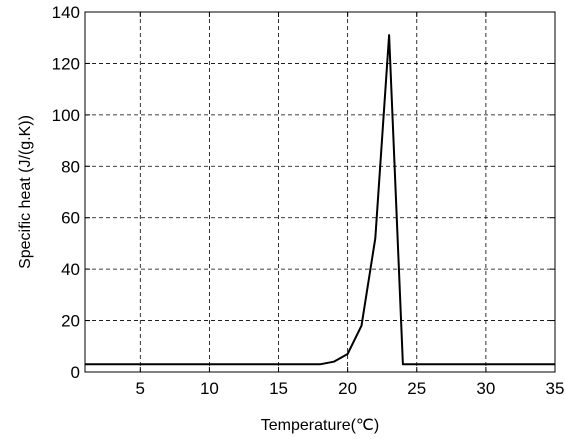 The width and height of the screenshot is (565, 439). What do you see at coordinates (347, 388) in the screenshot?
I see `x-tick-label: 20` at bounding box center [347, 388].